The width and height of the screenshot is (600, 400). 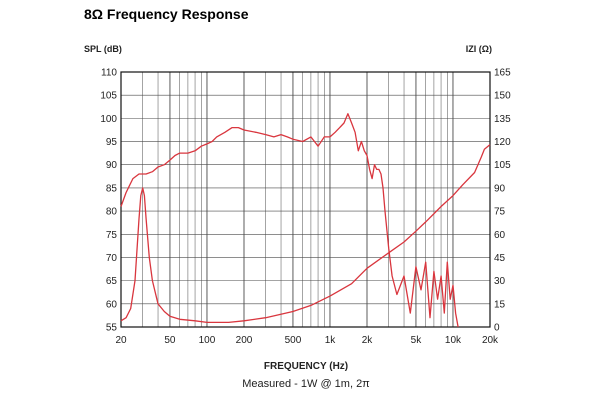 I want to click on right-axis-label: IZI (Ω), so click(x=479, y=49).